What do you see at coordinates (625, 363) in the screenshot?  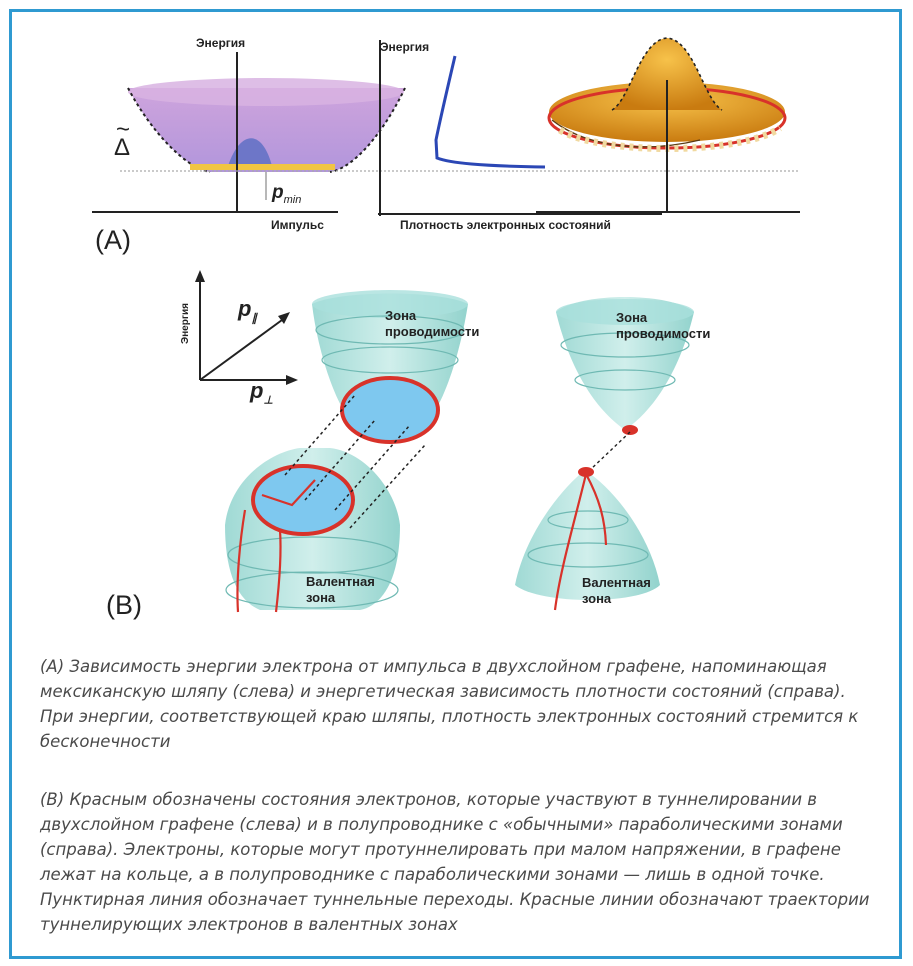 I see `right-conduction-band` at bounding box center [625, 363].